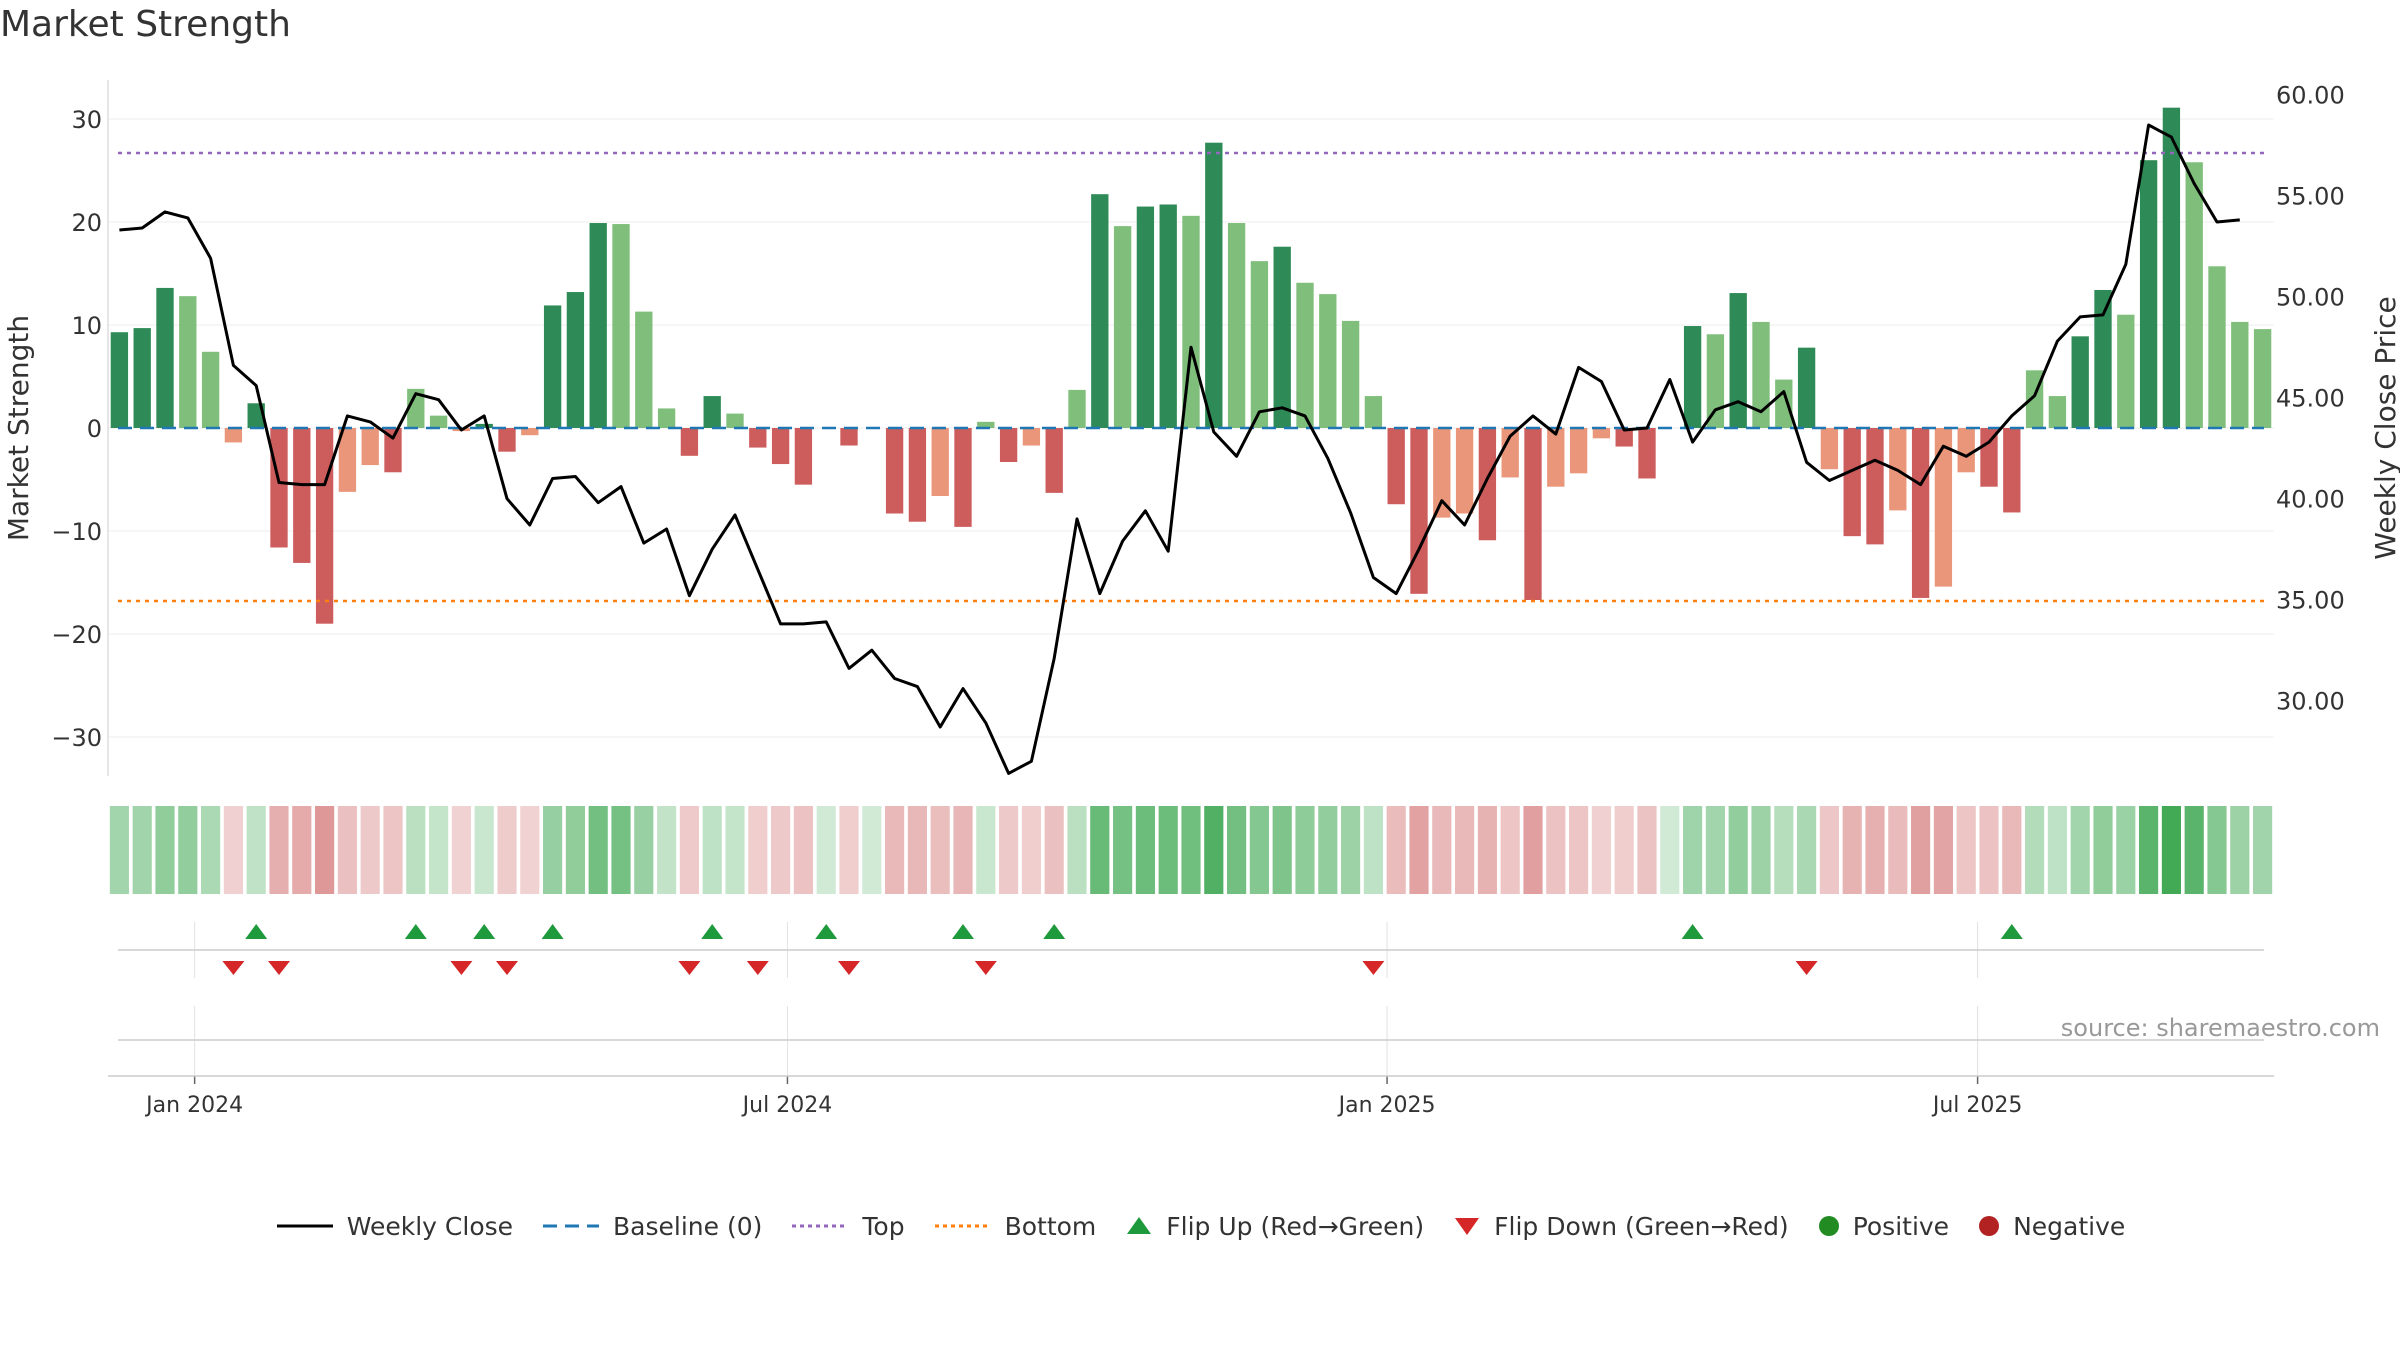 The height and width of the screenshot is (1350, 2400). I want to click on legend-label: Flip Down (Green→Red), so click(1641, 1226).